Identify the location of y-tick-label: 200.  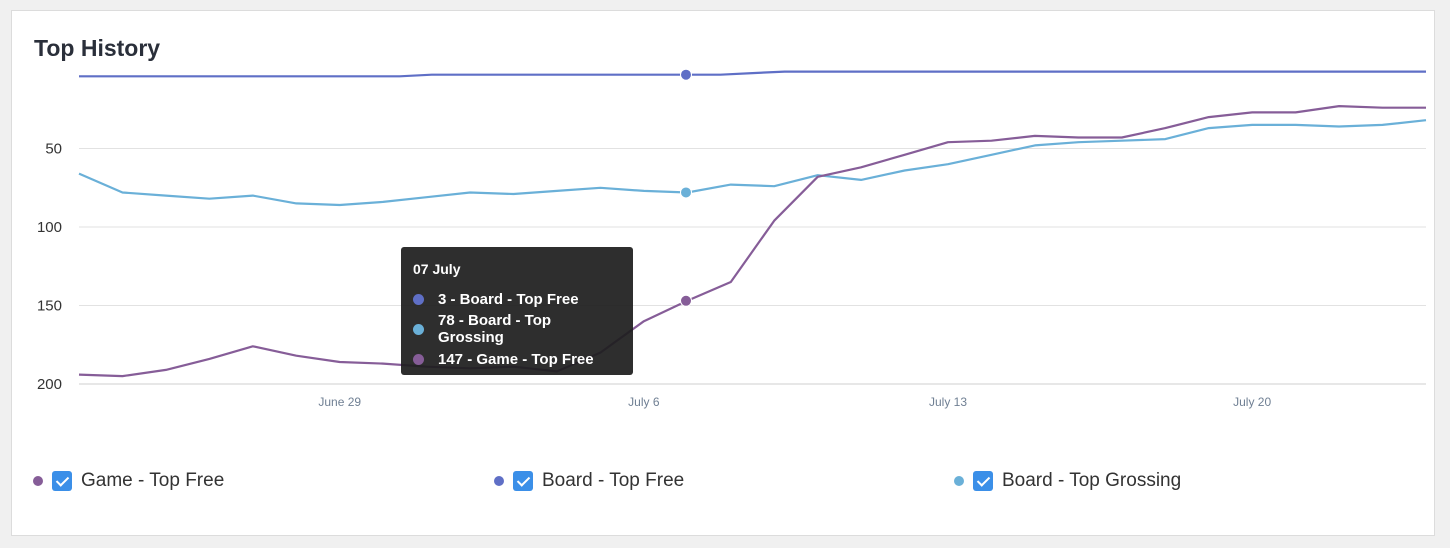
(49, 384).